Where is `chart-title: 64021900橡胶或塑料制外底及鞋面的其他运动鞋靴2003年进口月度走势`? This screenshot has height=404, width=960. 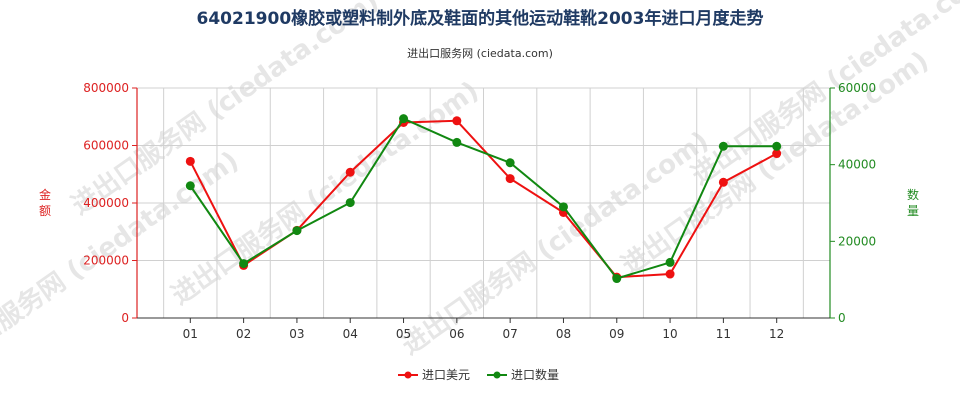 chart-title: 64021900橡胶或塑料制外底及鞋面的其他运动鞋靴2003年进口月度走势 is located at coordinates (480, 18).